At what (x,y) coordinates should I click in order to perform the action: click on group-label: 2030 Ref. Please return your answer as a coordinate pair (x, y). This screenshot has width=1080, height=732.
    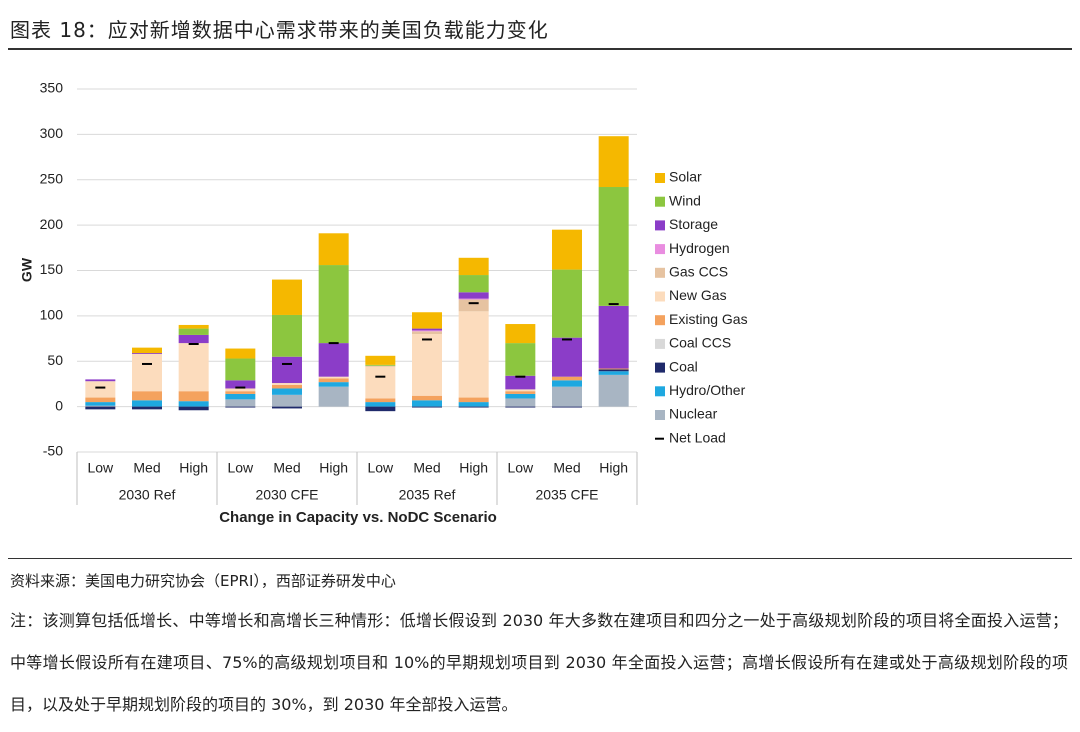
    Looking at the image, I should click on (147, 495).